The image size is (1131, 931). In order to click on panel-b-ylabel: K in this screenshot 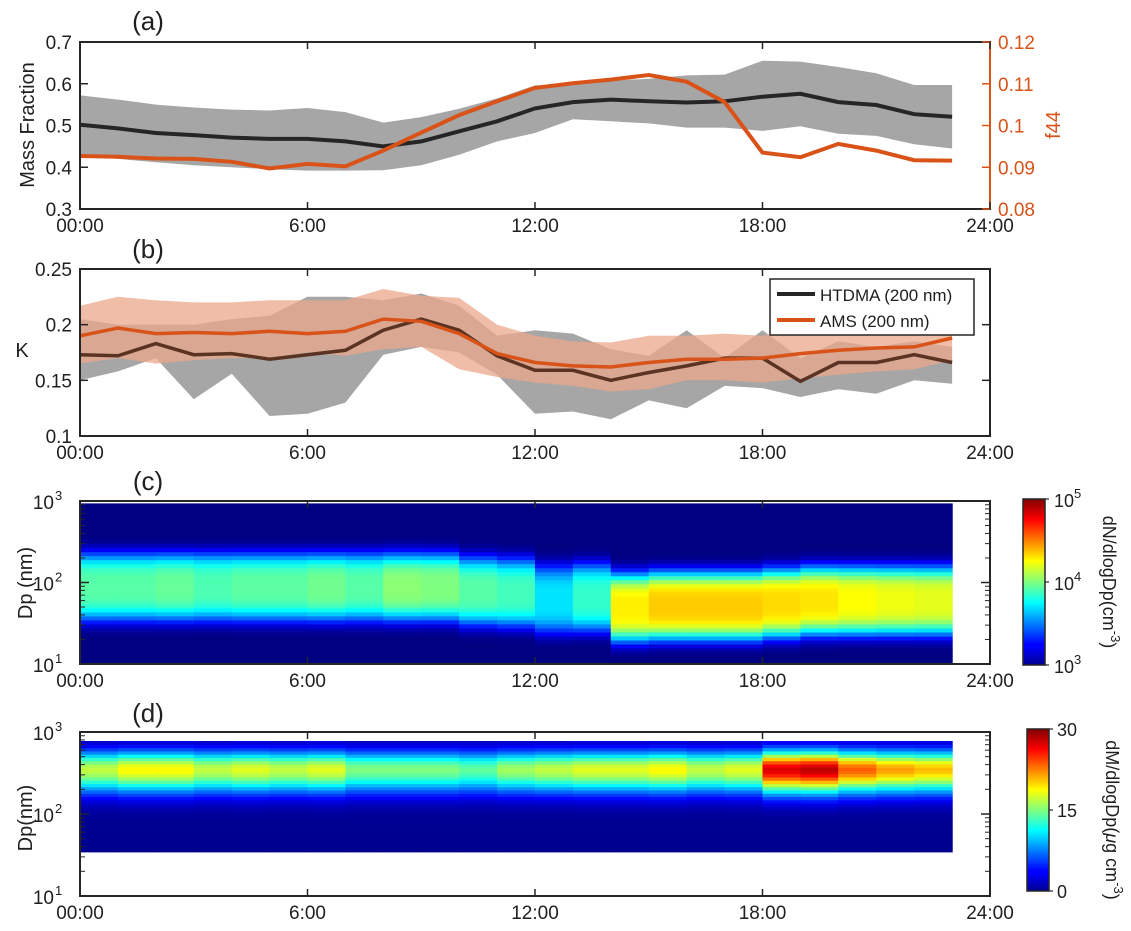, I will do `click(22, 351)`.